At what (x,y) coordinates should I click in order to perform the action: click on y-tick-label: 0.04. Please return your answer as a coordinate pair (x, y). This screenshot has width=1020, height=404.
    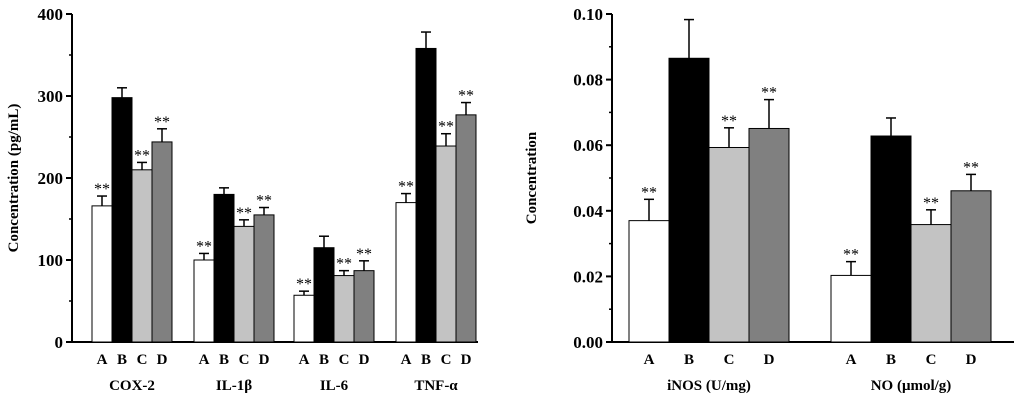
    Looking at the image, I should click on (588, 211).